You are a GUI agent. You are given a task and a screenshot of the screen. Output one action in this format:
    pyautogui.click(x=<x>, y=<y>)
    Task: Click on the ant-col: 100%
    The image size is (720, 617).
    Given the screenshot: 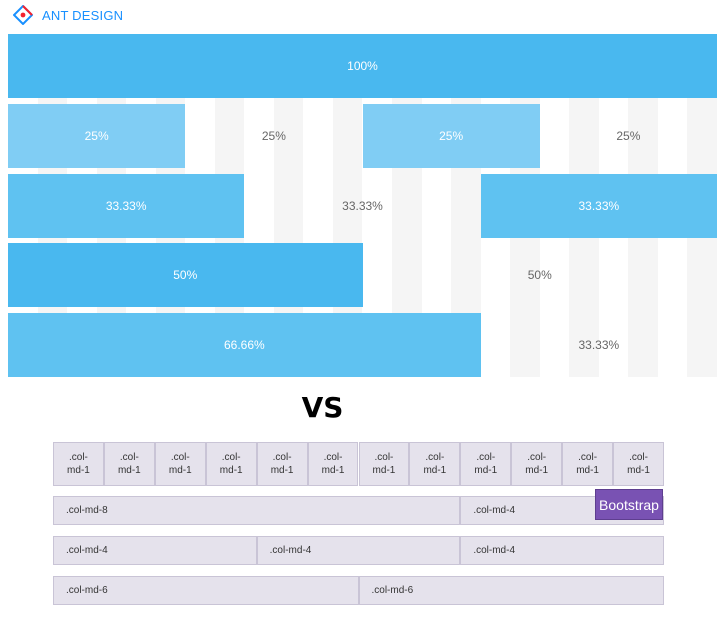 What is the action you would take?
    pyautogui.click(x=362, y=66)
    